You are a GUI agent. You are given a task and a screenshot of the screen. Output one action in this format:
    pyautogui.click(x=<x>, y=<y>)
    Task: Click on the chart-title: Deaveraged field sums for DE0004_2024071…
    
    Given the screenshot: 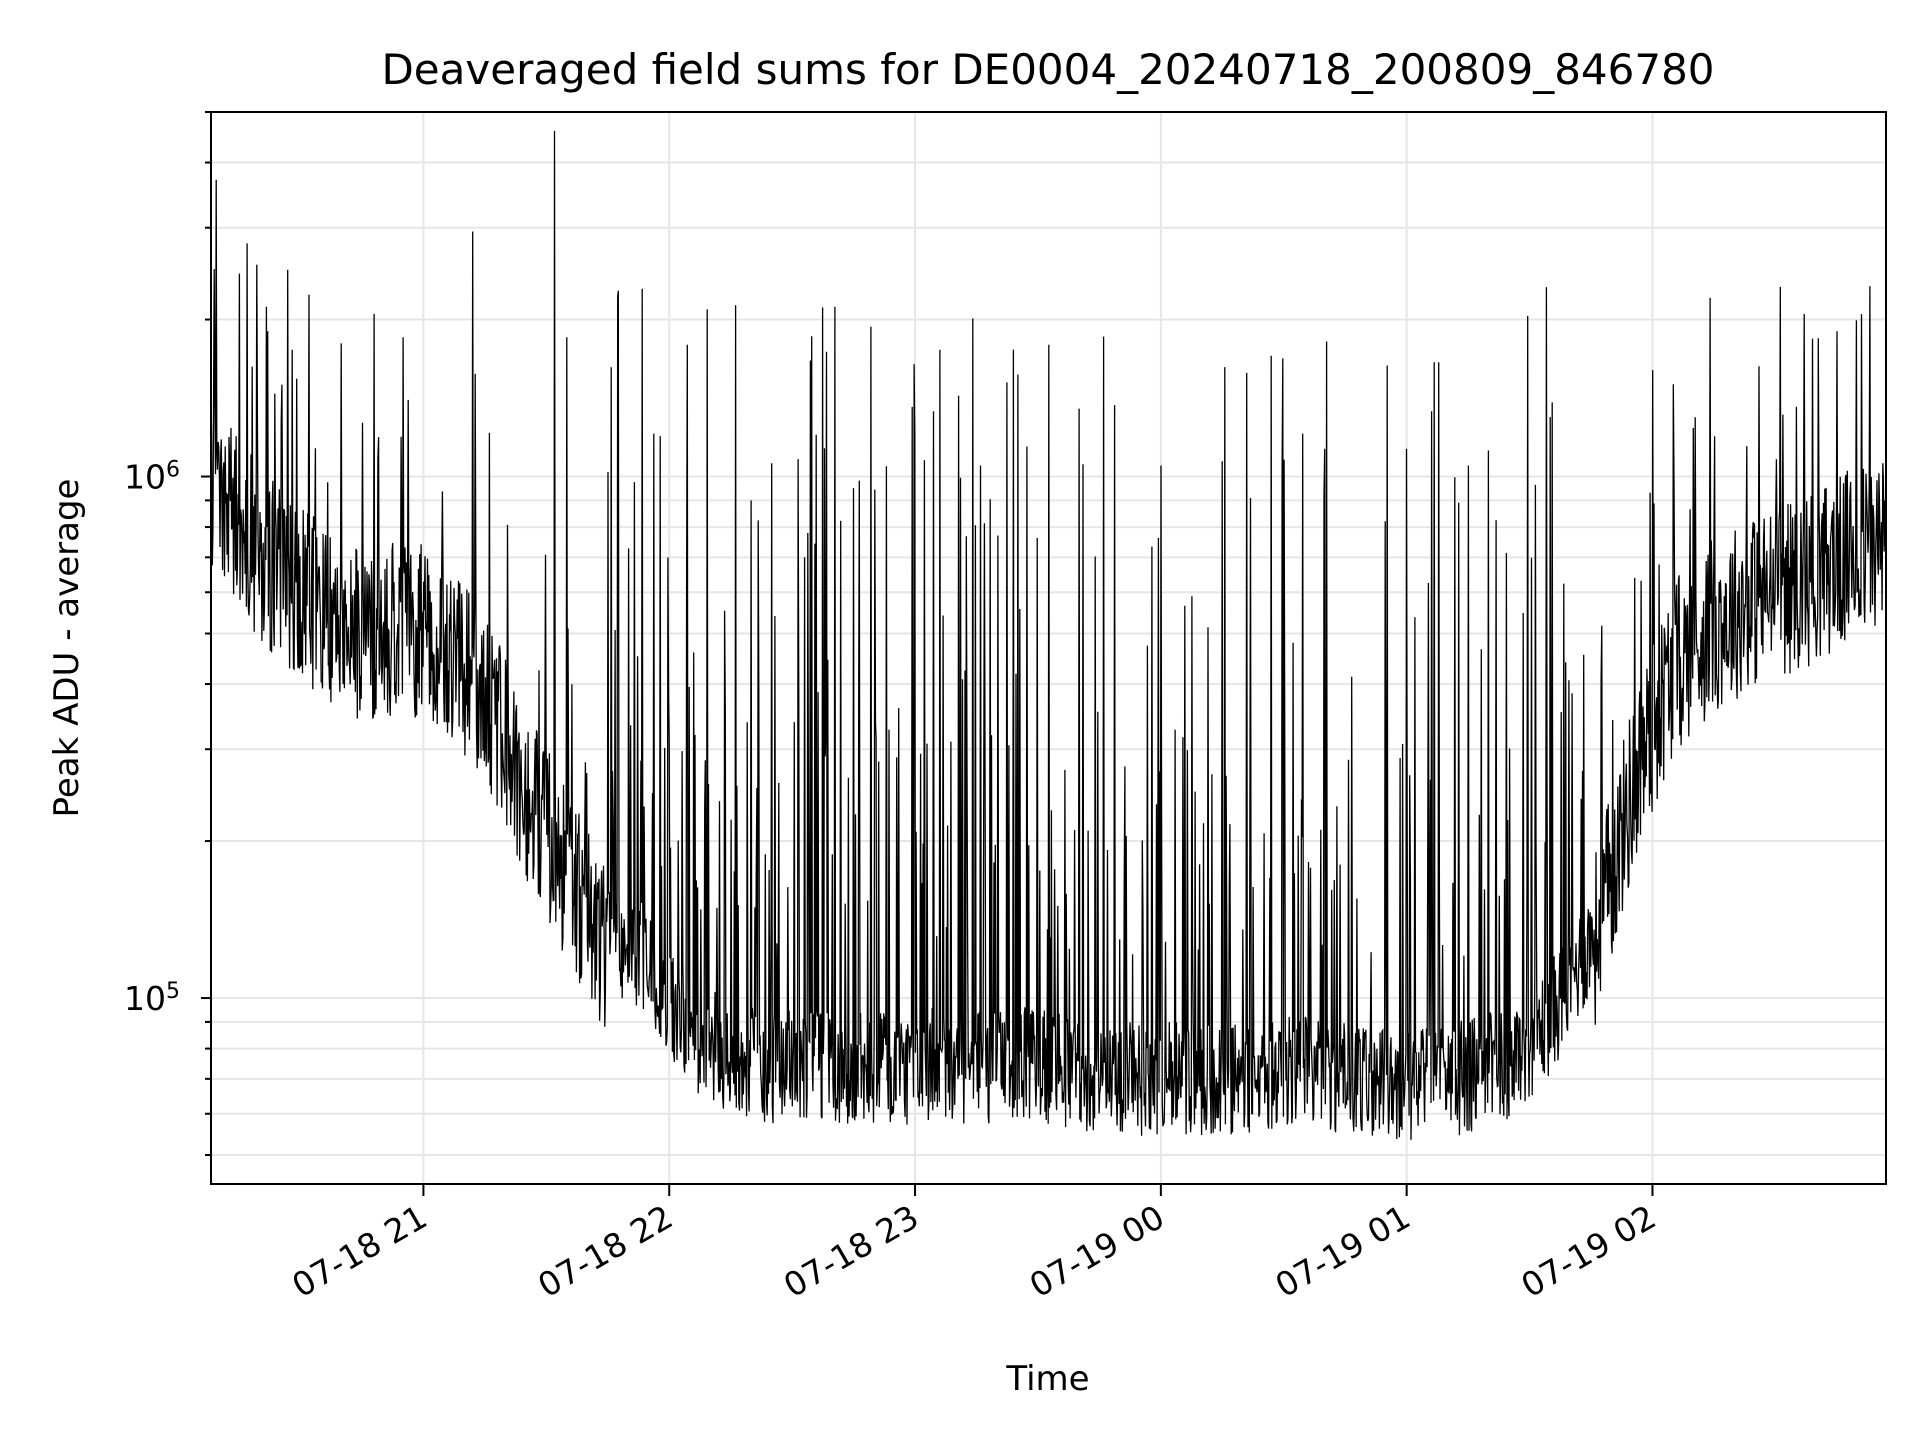 What is the action you would take?
    pyautogui.click(x=1047, y=69)
    